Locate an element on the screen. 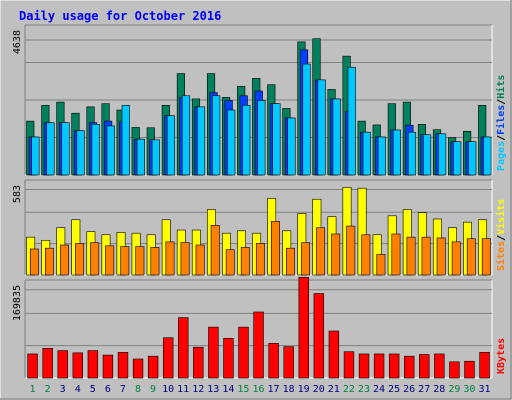  panel-visits-legend: Sites/Visits is located at coordinates (501, 235).